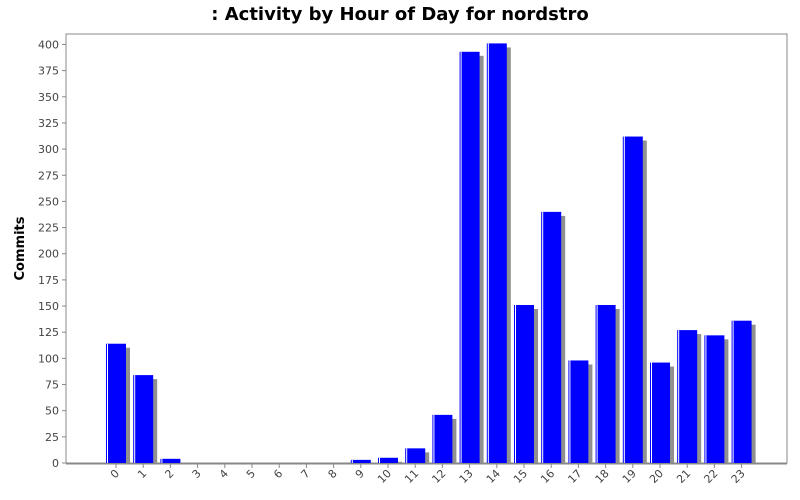 The height and width of the screenshot is (500, 800). What do you see at coordinates (48, 358) in the screenshot?
I see `y-tick-label: 100` at bounding box center [48, 358].